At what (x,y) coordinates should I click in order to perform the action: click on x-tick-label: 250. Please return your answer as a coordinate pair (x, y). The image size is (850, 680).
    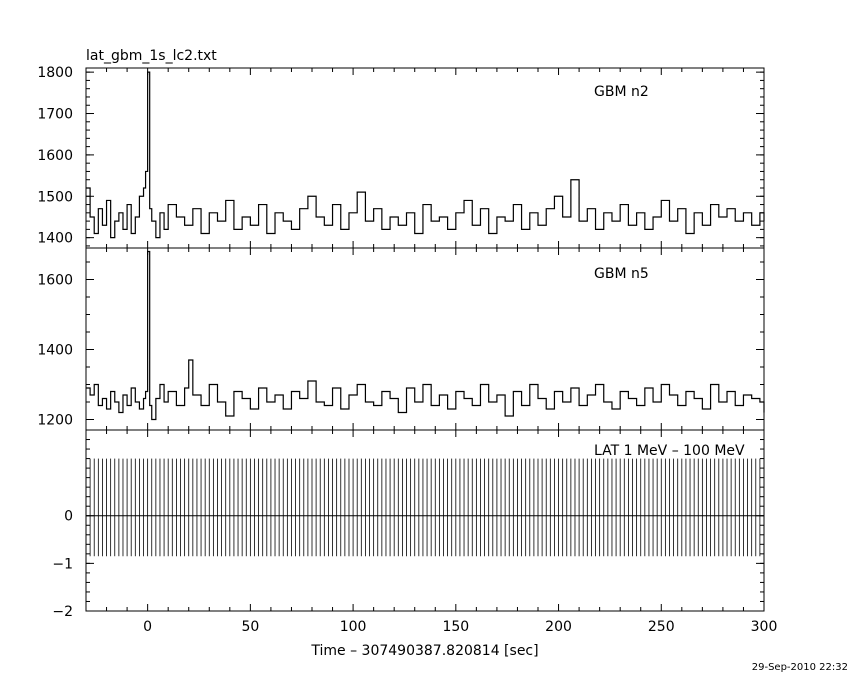
    Looking at the image, I should click on (661, 627).